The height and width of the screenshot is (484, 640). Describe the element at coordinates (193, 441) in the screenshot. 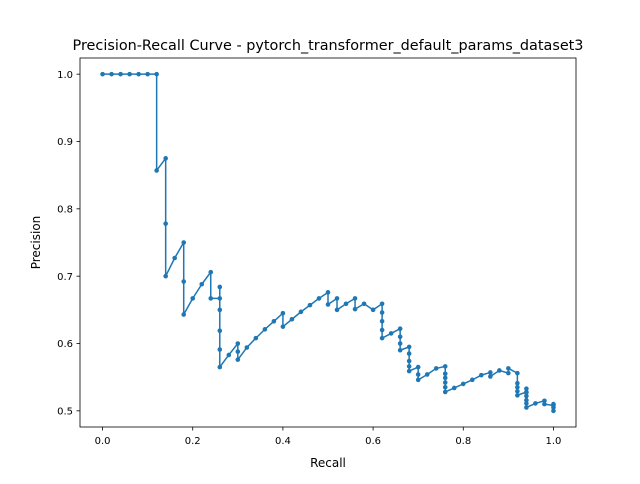

I see `x-tick-label: 0.2` at that location.